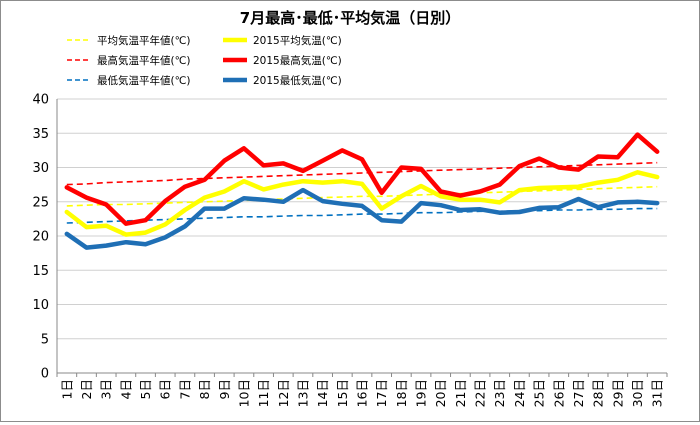  Describe the element at coordinates (401, 393) in the screenshot. I see `x-tick-label: 18日` at that location.